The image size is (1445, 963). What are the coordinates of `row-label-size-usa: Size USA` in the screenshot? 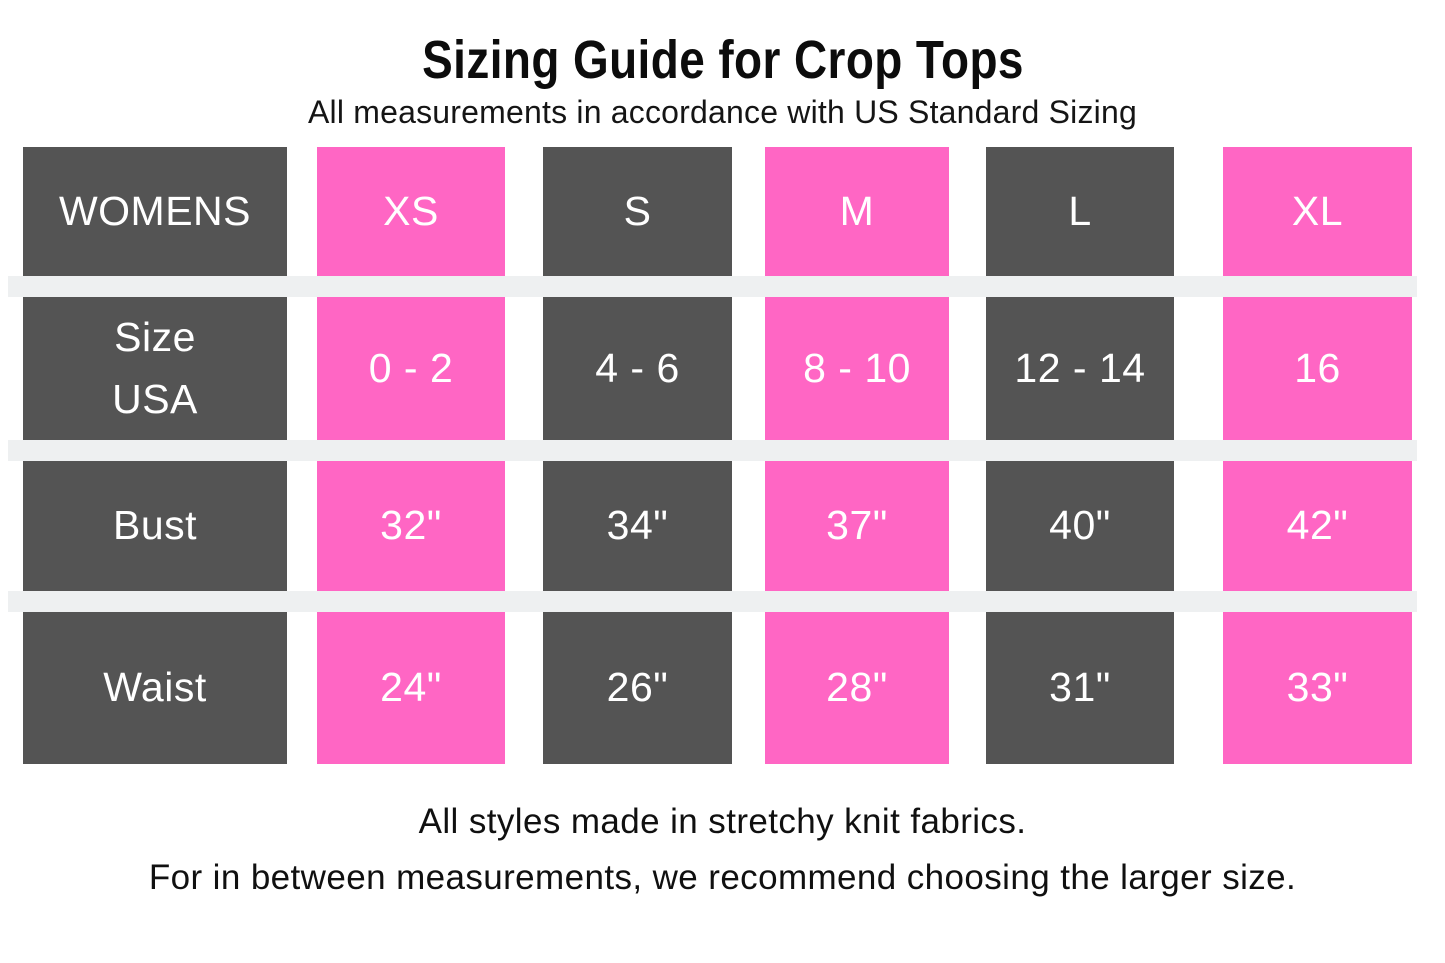 It's located at (155, 369).